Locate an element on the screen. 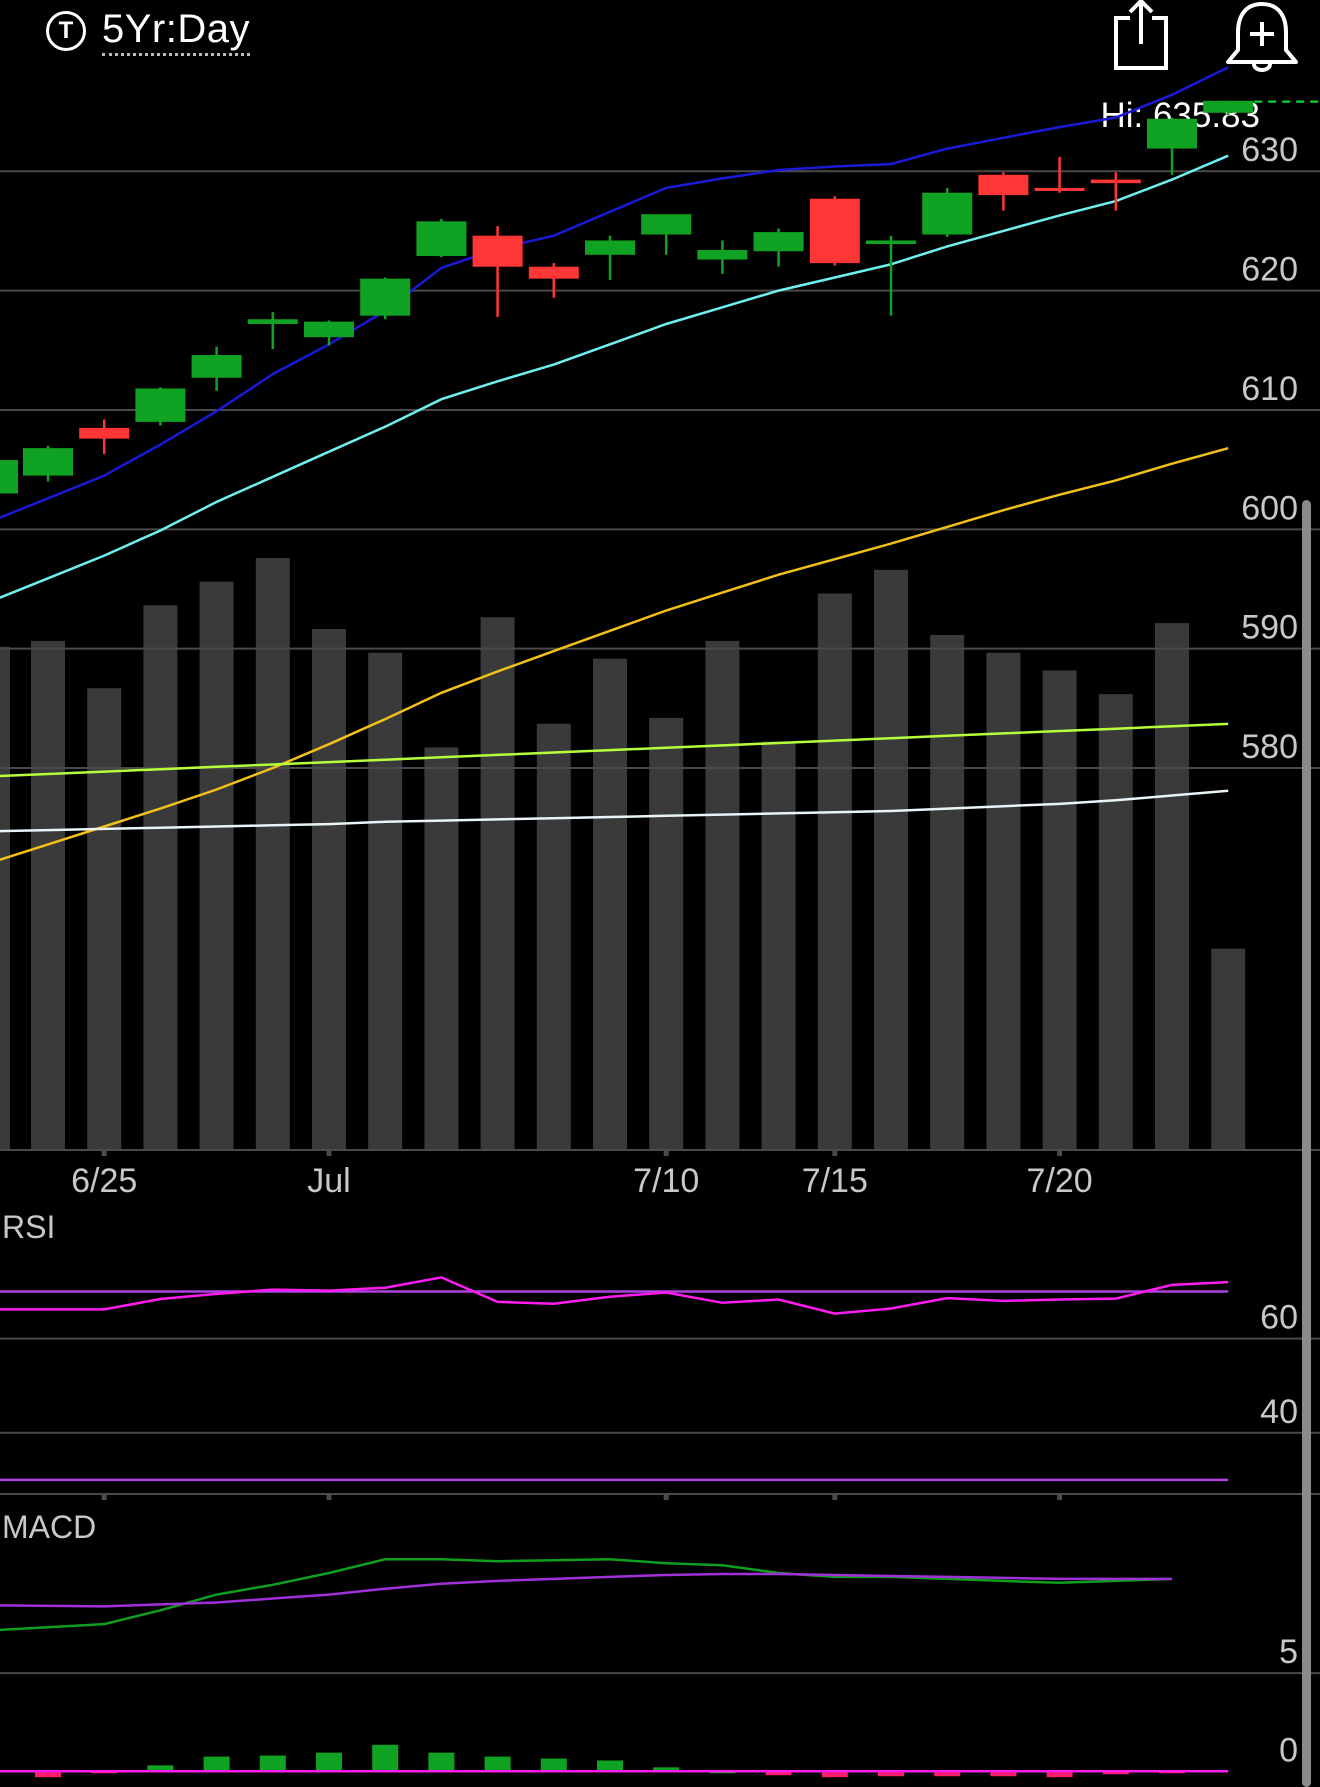 This screenshot has width=1320, height=1787. price-axis-tick-label: 610 is located at coordinates (1269, 389).